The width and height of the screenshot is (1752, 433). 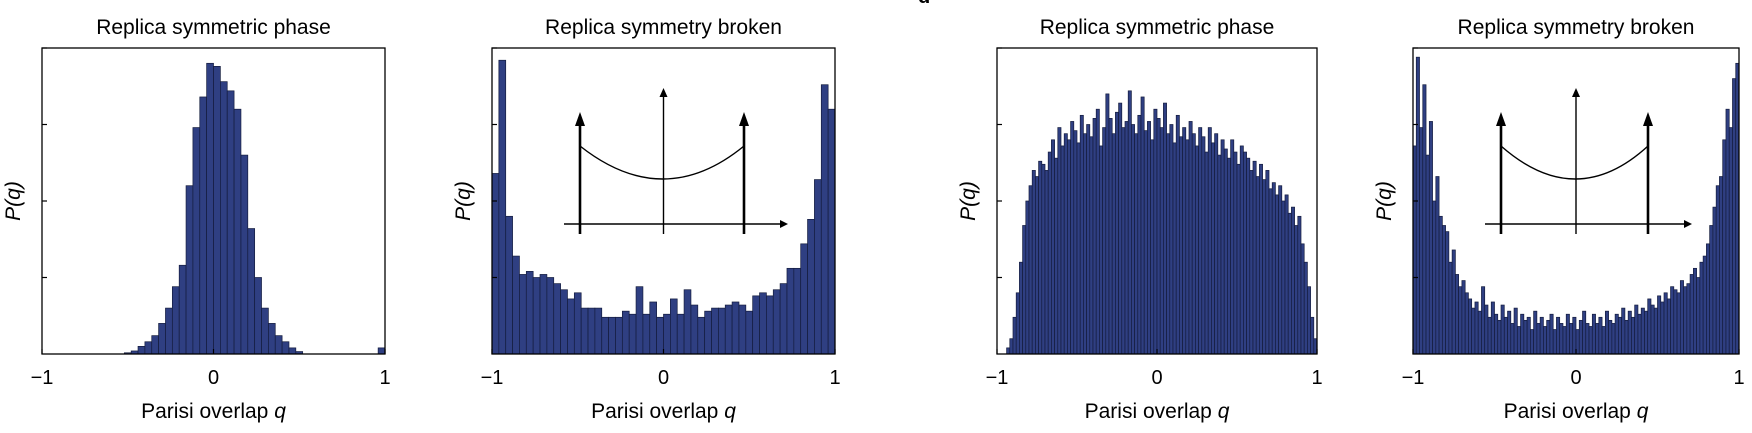 I want to click on inset-delta-arrowhead, so click(x=580, y=119).